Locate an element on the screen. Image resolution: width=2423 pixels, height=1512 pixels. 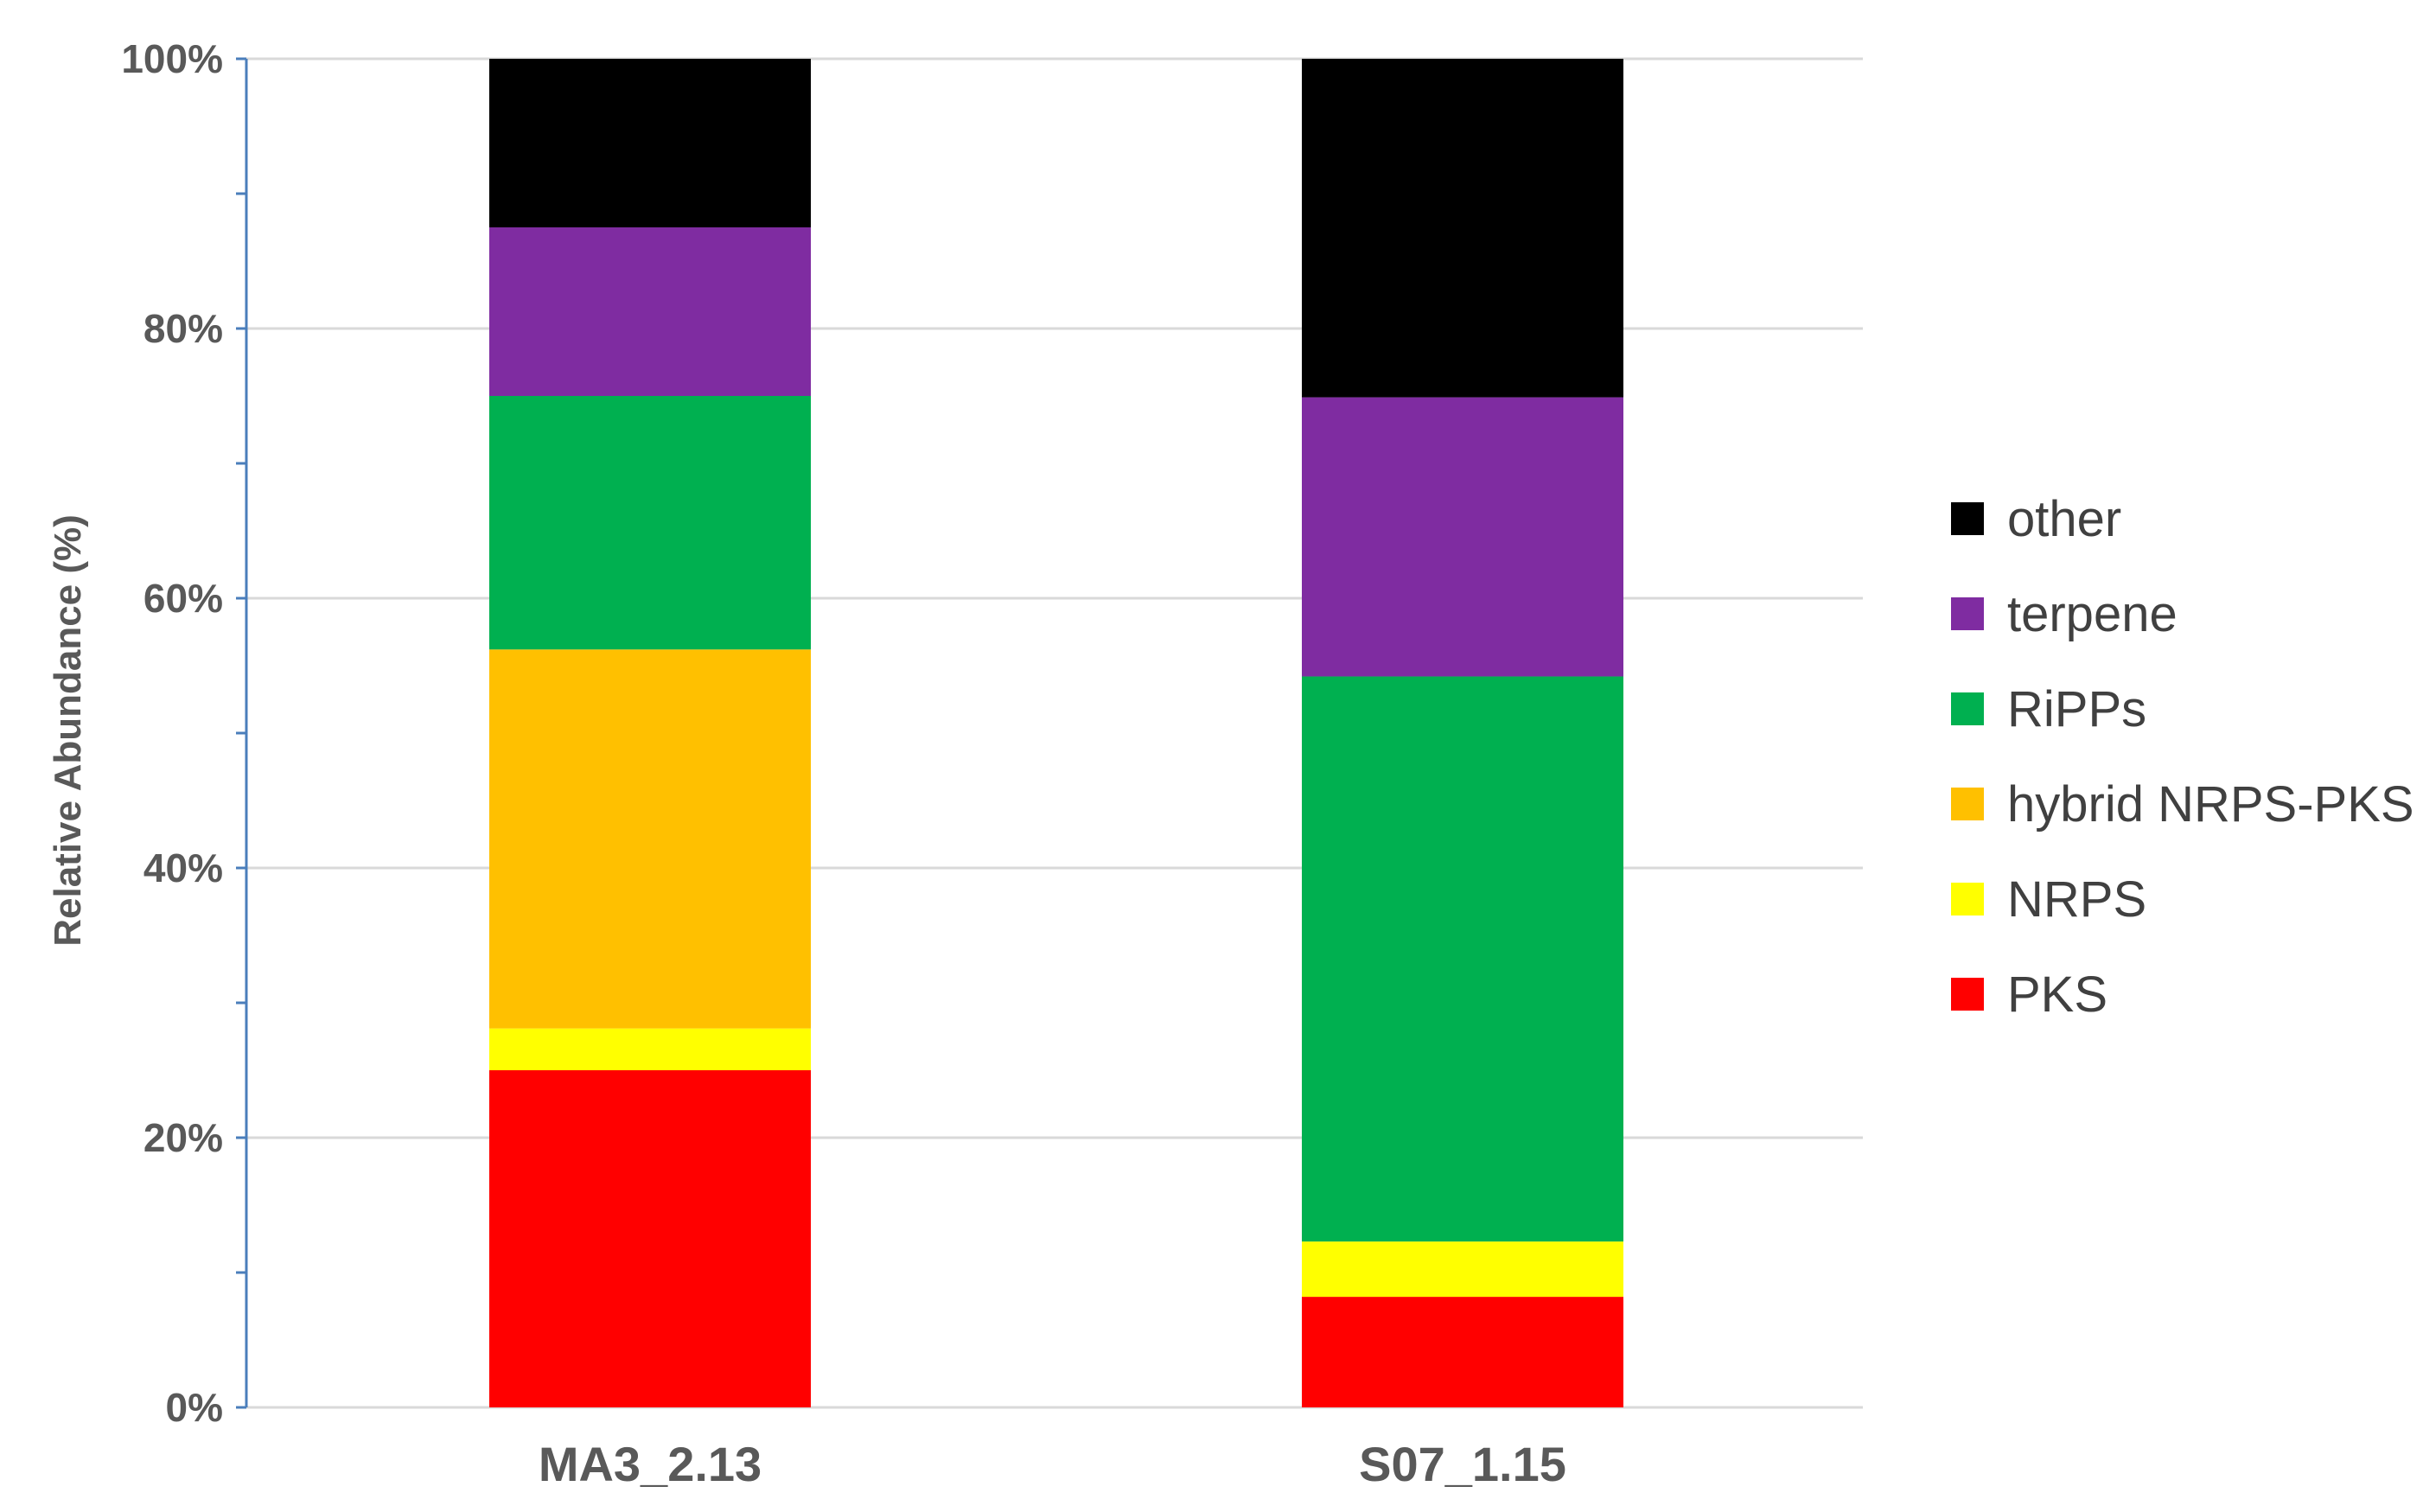
y-axis is located at coordinates (242, 733).